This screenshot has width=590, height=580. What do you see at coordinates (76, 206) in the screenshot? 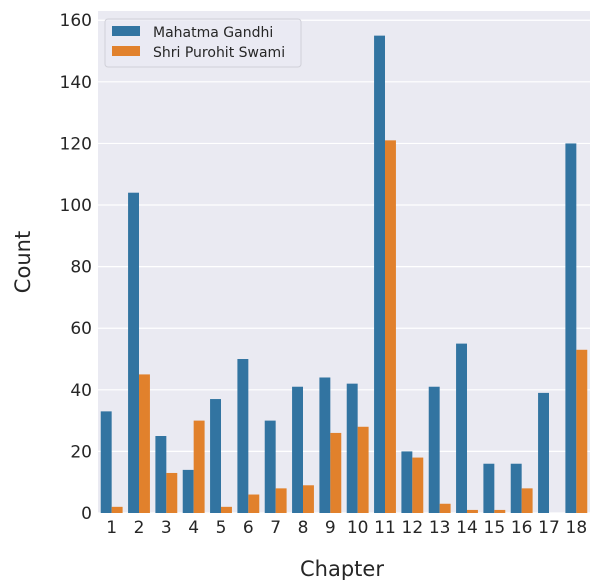
I see `y-tick-label: 100` at bounding box center [76, 206].